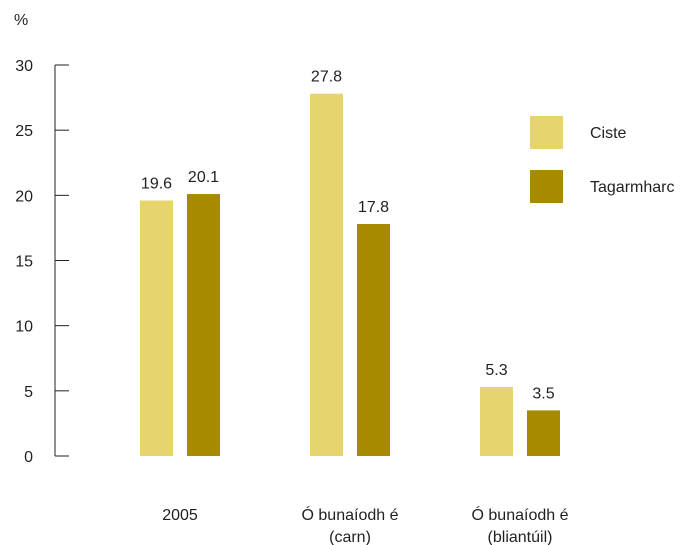 The height and width of the screenshot is (545, 696). Describe the element at coordinates (632, 187) in the screenshot. I see `legend-label: Tagarmharc` at that location.